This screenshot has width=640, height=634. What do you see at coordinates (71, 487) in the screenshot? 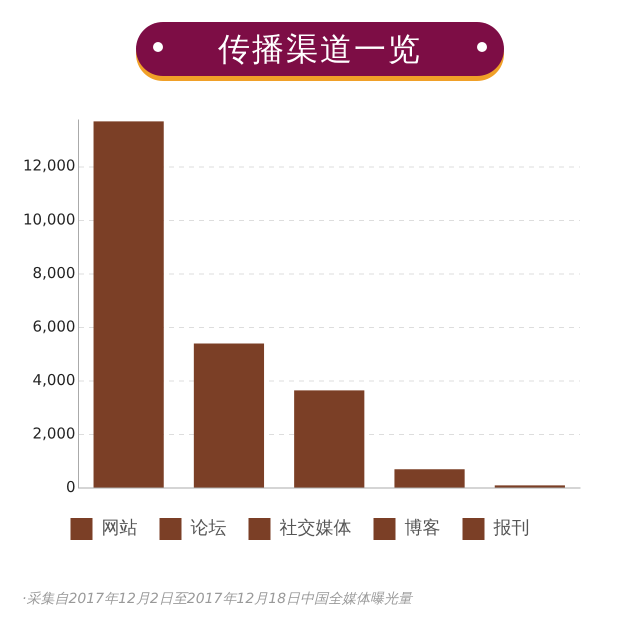
I see `y-tick-label: 0` at bounding box center [71, 487].